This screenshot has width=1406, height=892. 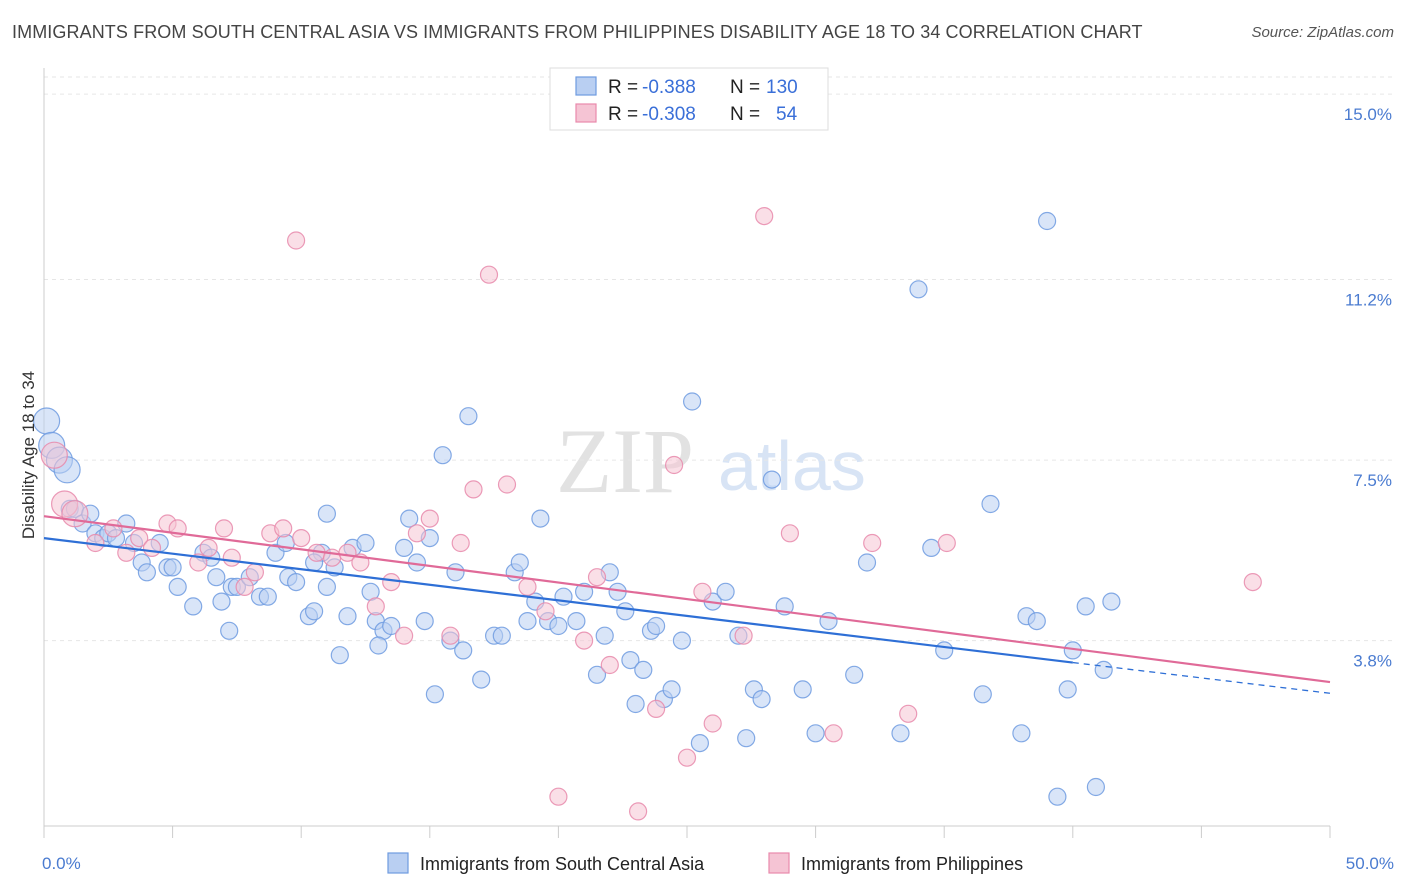 I want to click on legend-n-value: 130, so click(x=782, y=87).